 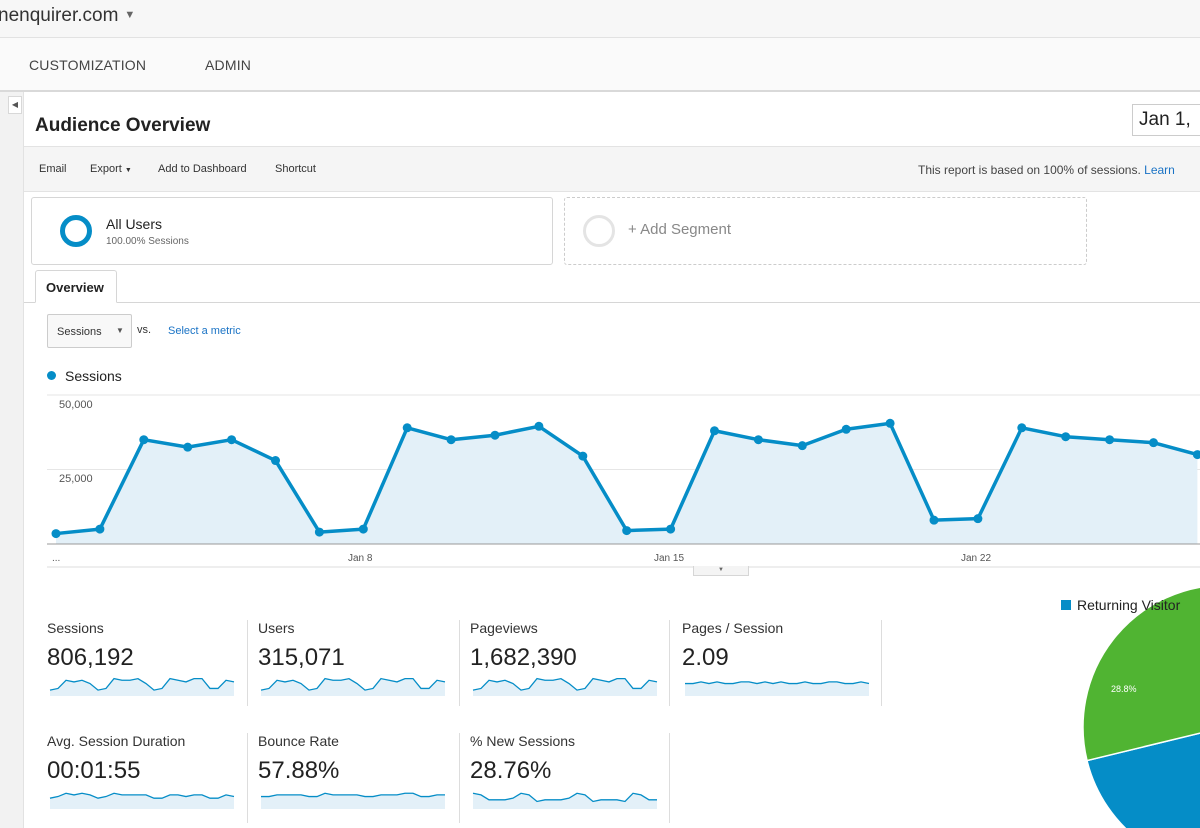 What do you see at coordinates (360, 558) in the screenshot?
I see `x-tick-label: Jan 8` at bounding box center [360, 558].